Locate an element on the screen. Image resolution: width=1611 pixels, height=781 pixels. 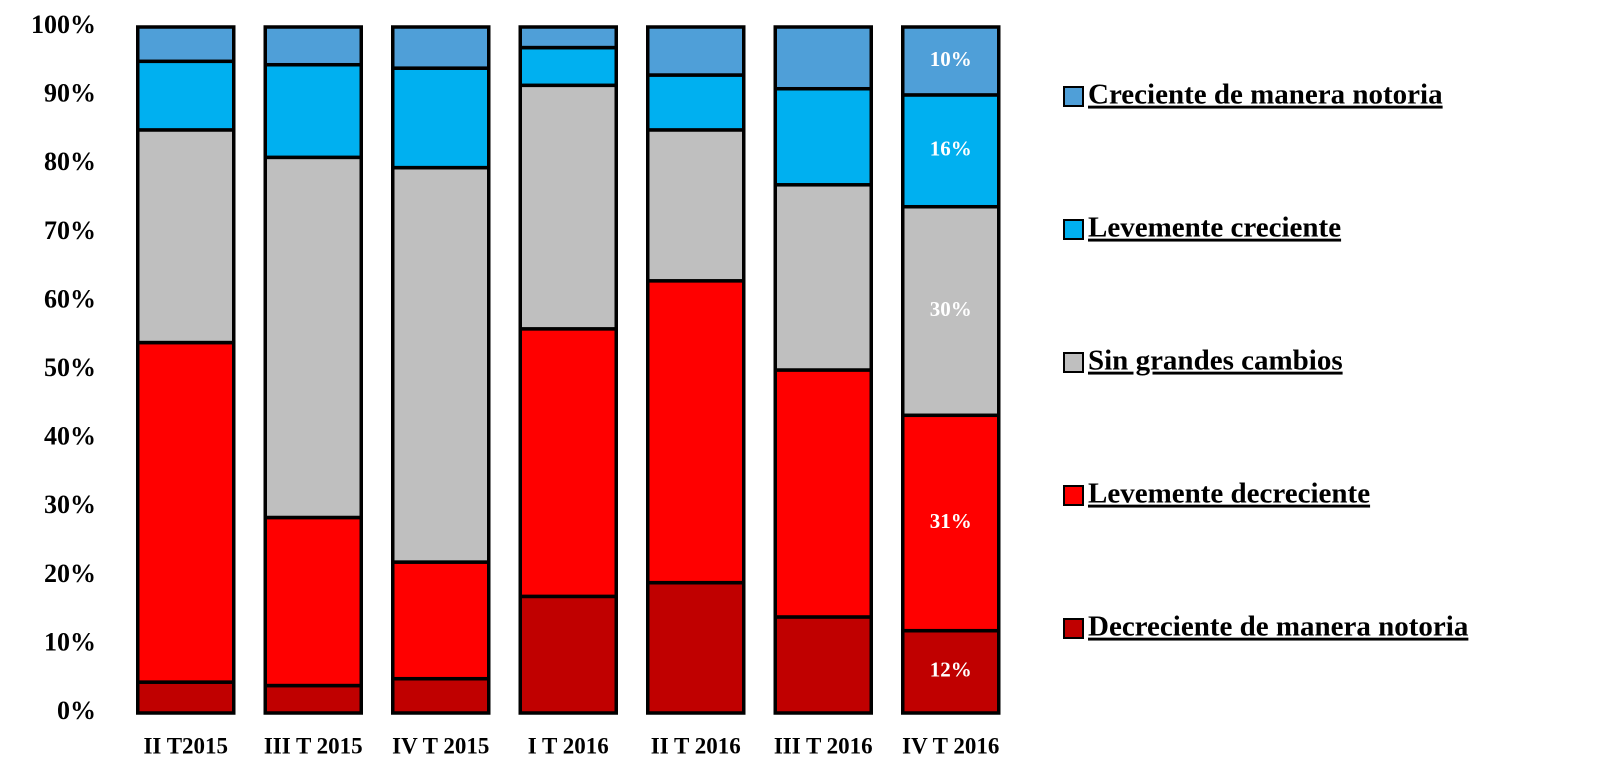
y-tick-label: 60% is located at coordinates (70, 298).